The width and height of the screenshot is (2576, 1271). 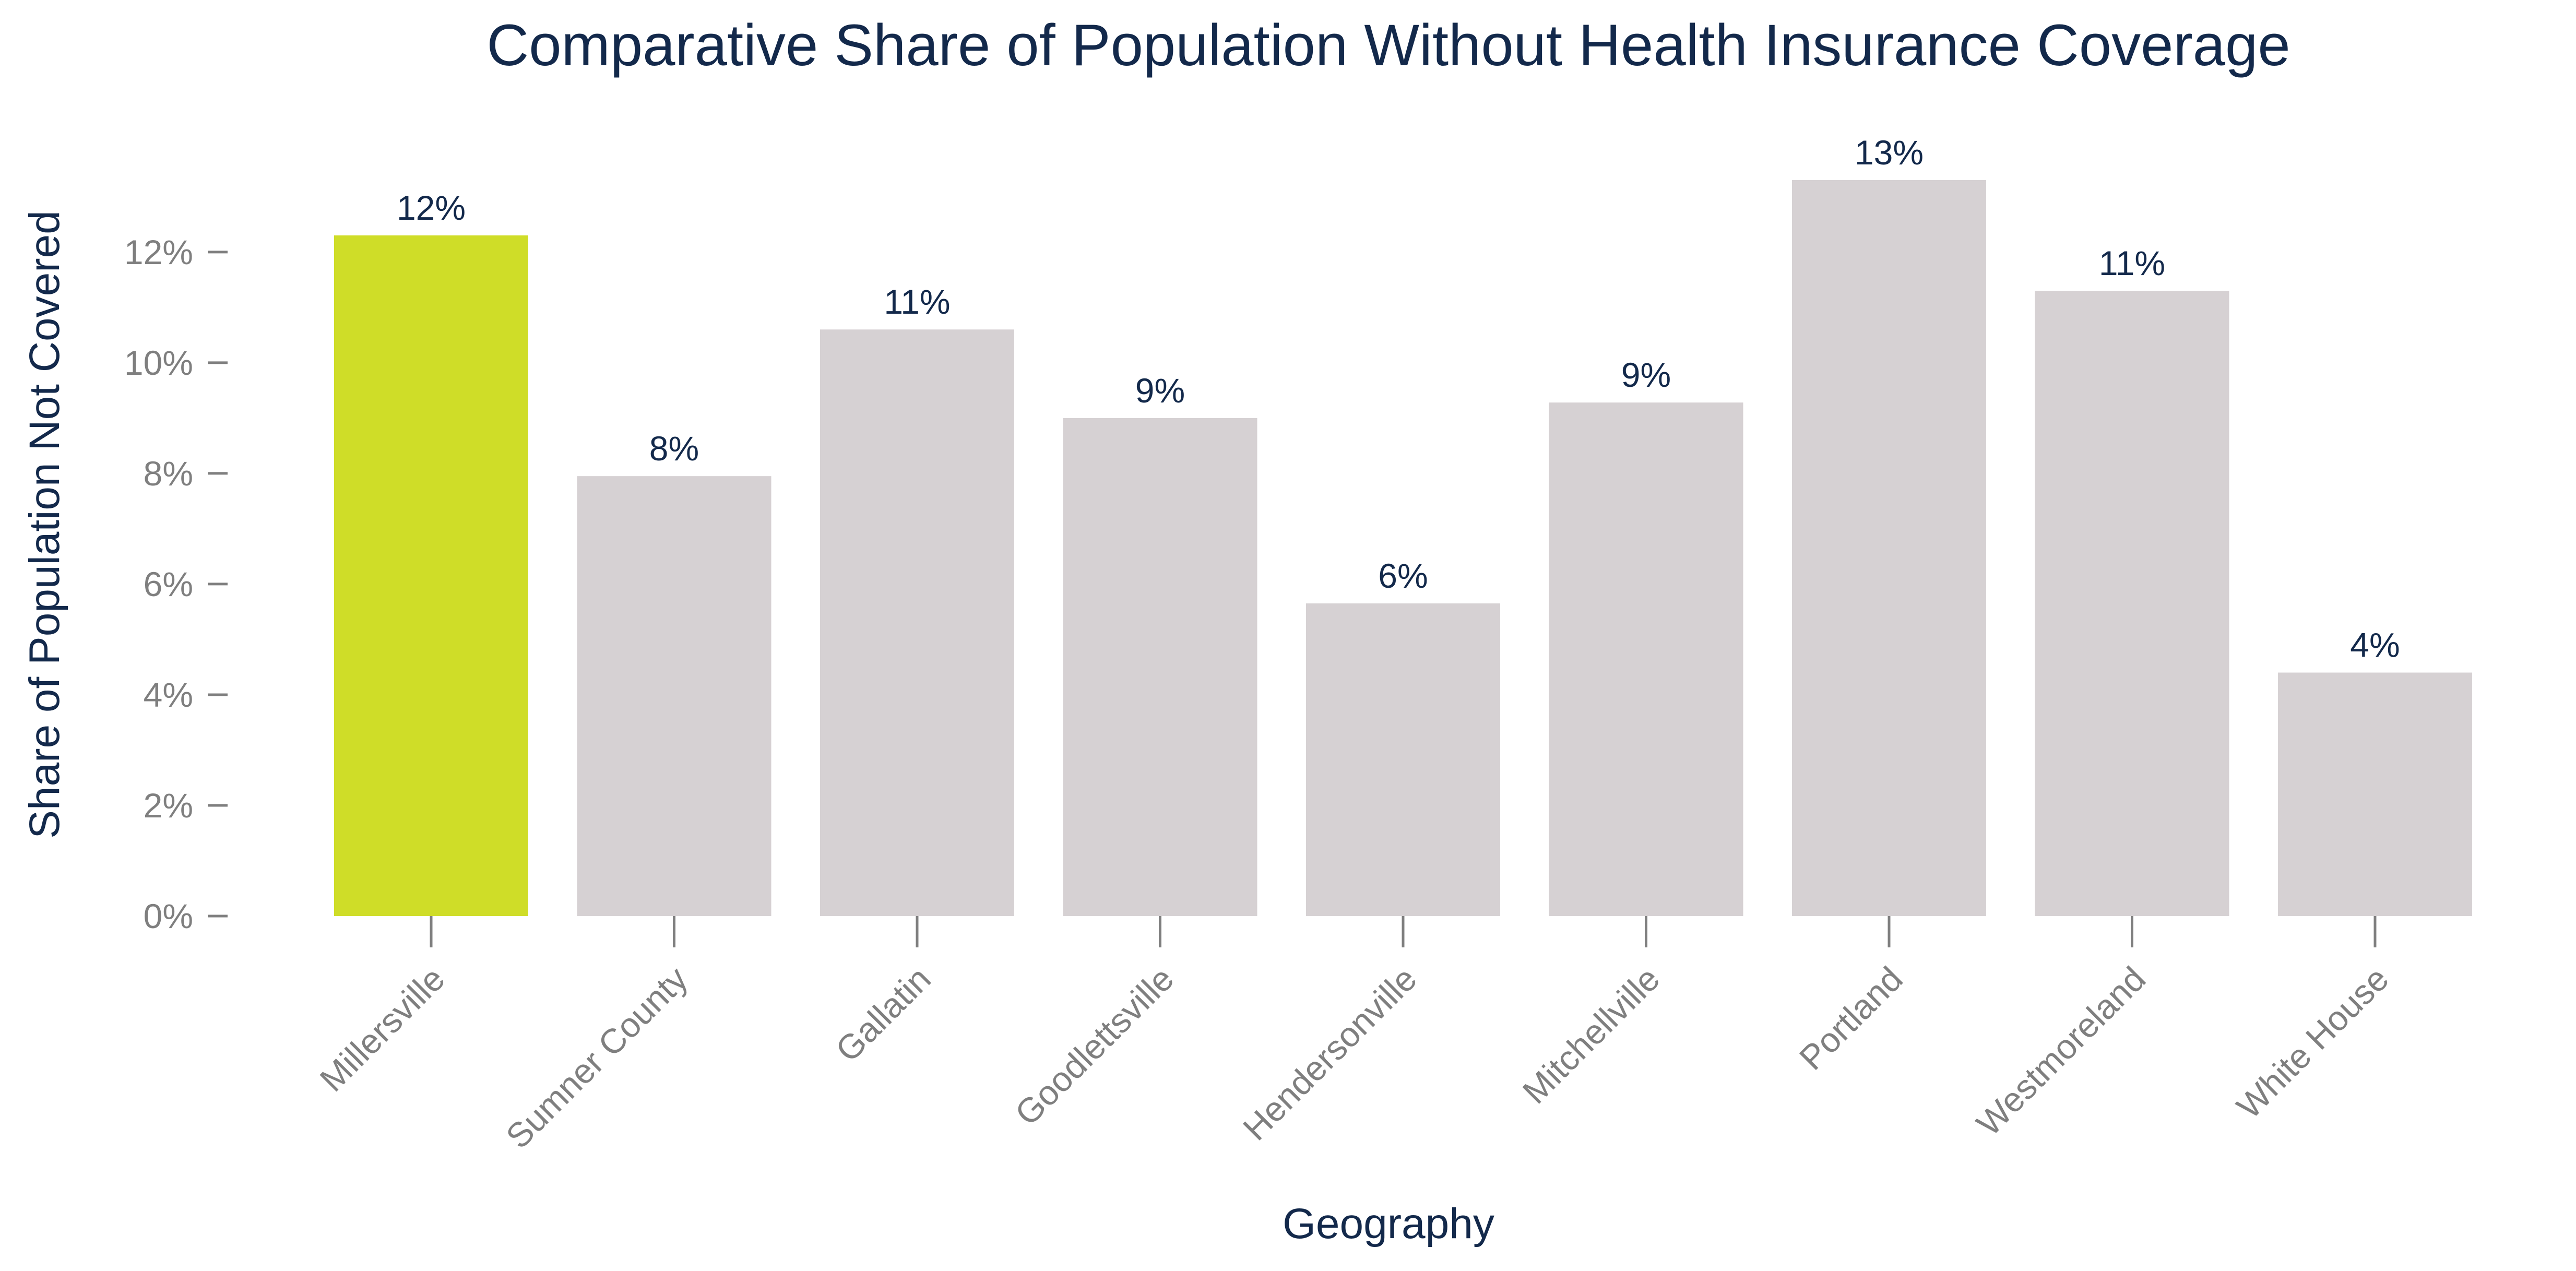 I want to click on y-tick-label: 10%, so click(x=158, y=363).